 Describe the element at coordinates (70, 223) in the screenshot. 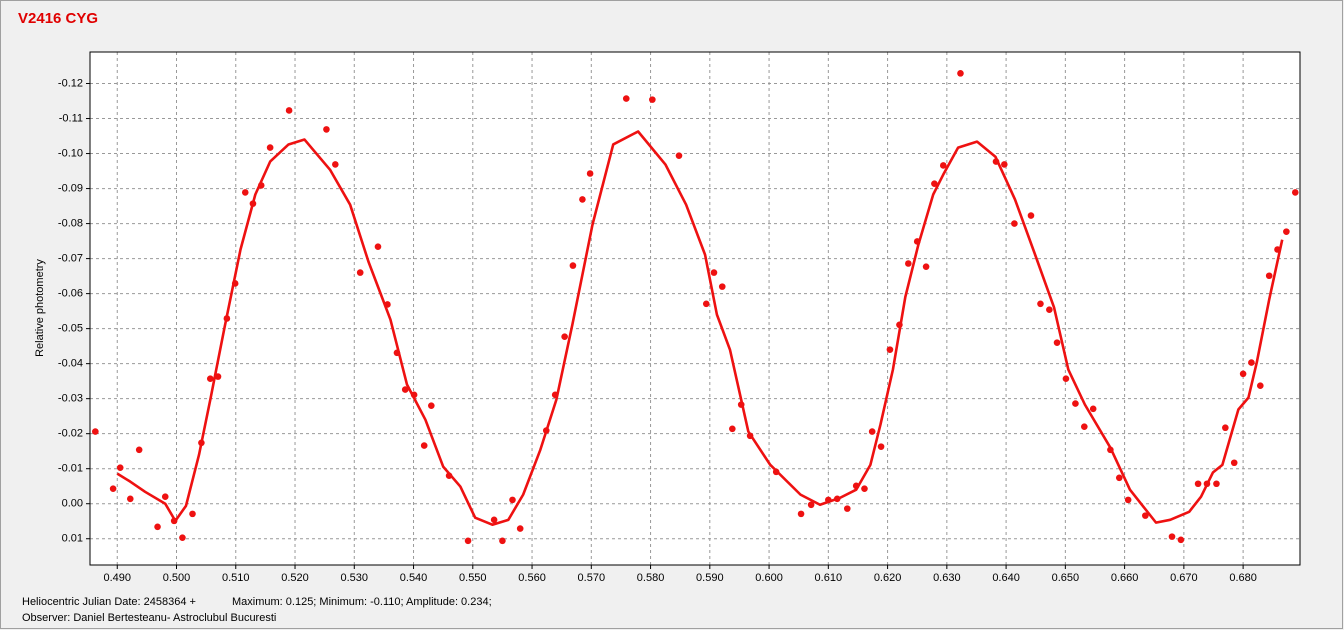

I see `y-tick-label: -0.08` at that location.